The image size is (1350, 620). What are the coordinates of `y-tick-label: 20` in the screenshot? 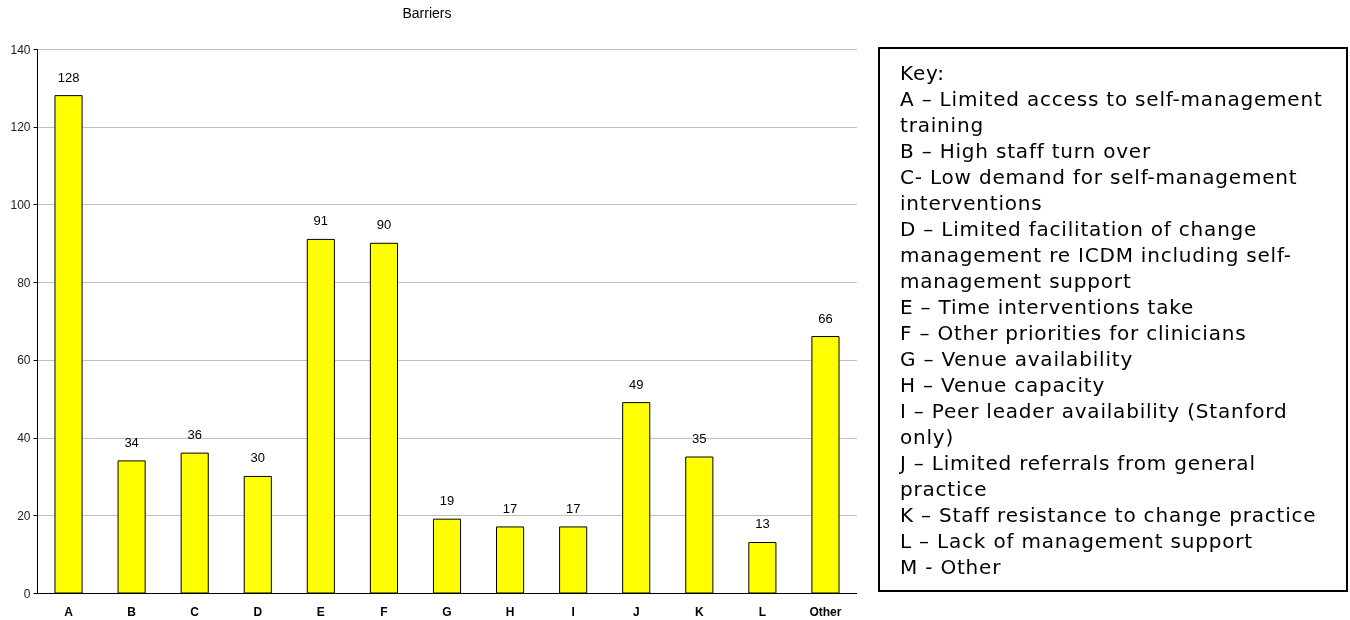 It's located at (24, 515).